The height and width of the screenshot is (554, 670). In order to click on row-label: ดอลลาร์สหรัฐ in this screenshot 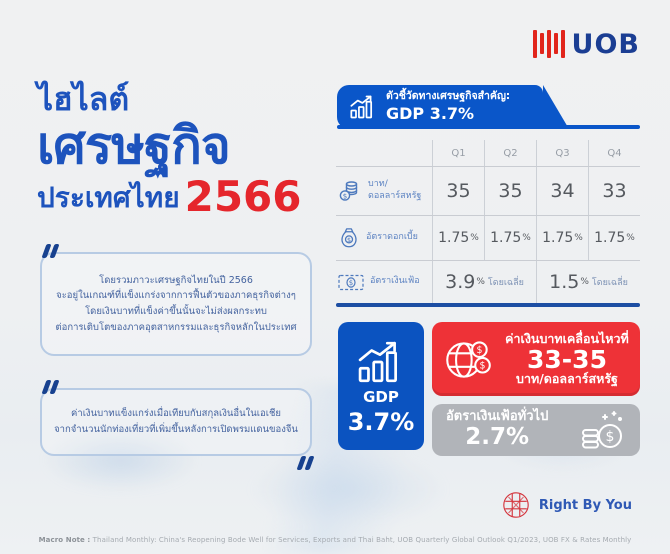, I will do `click(395, 196)`.